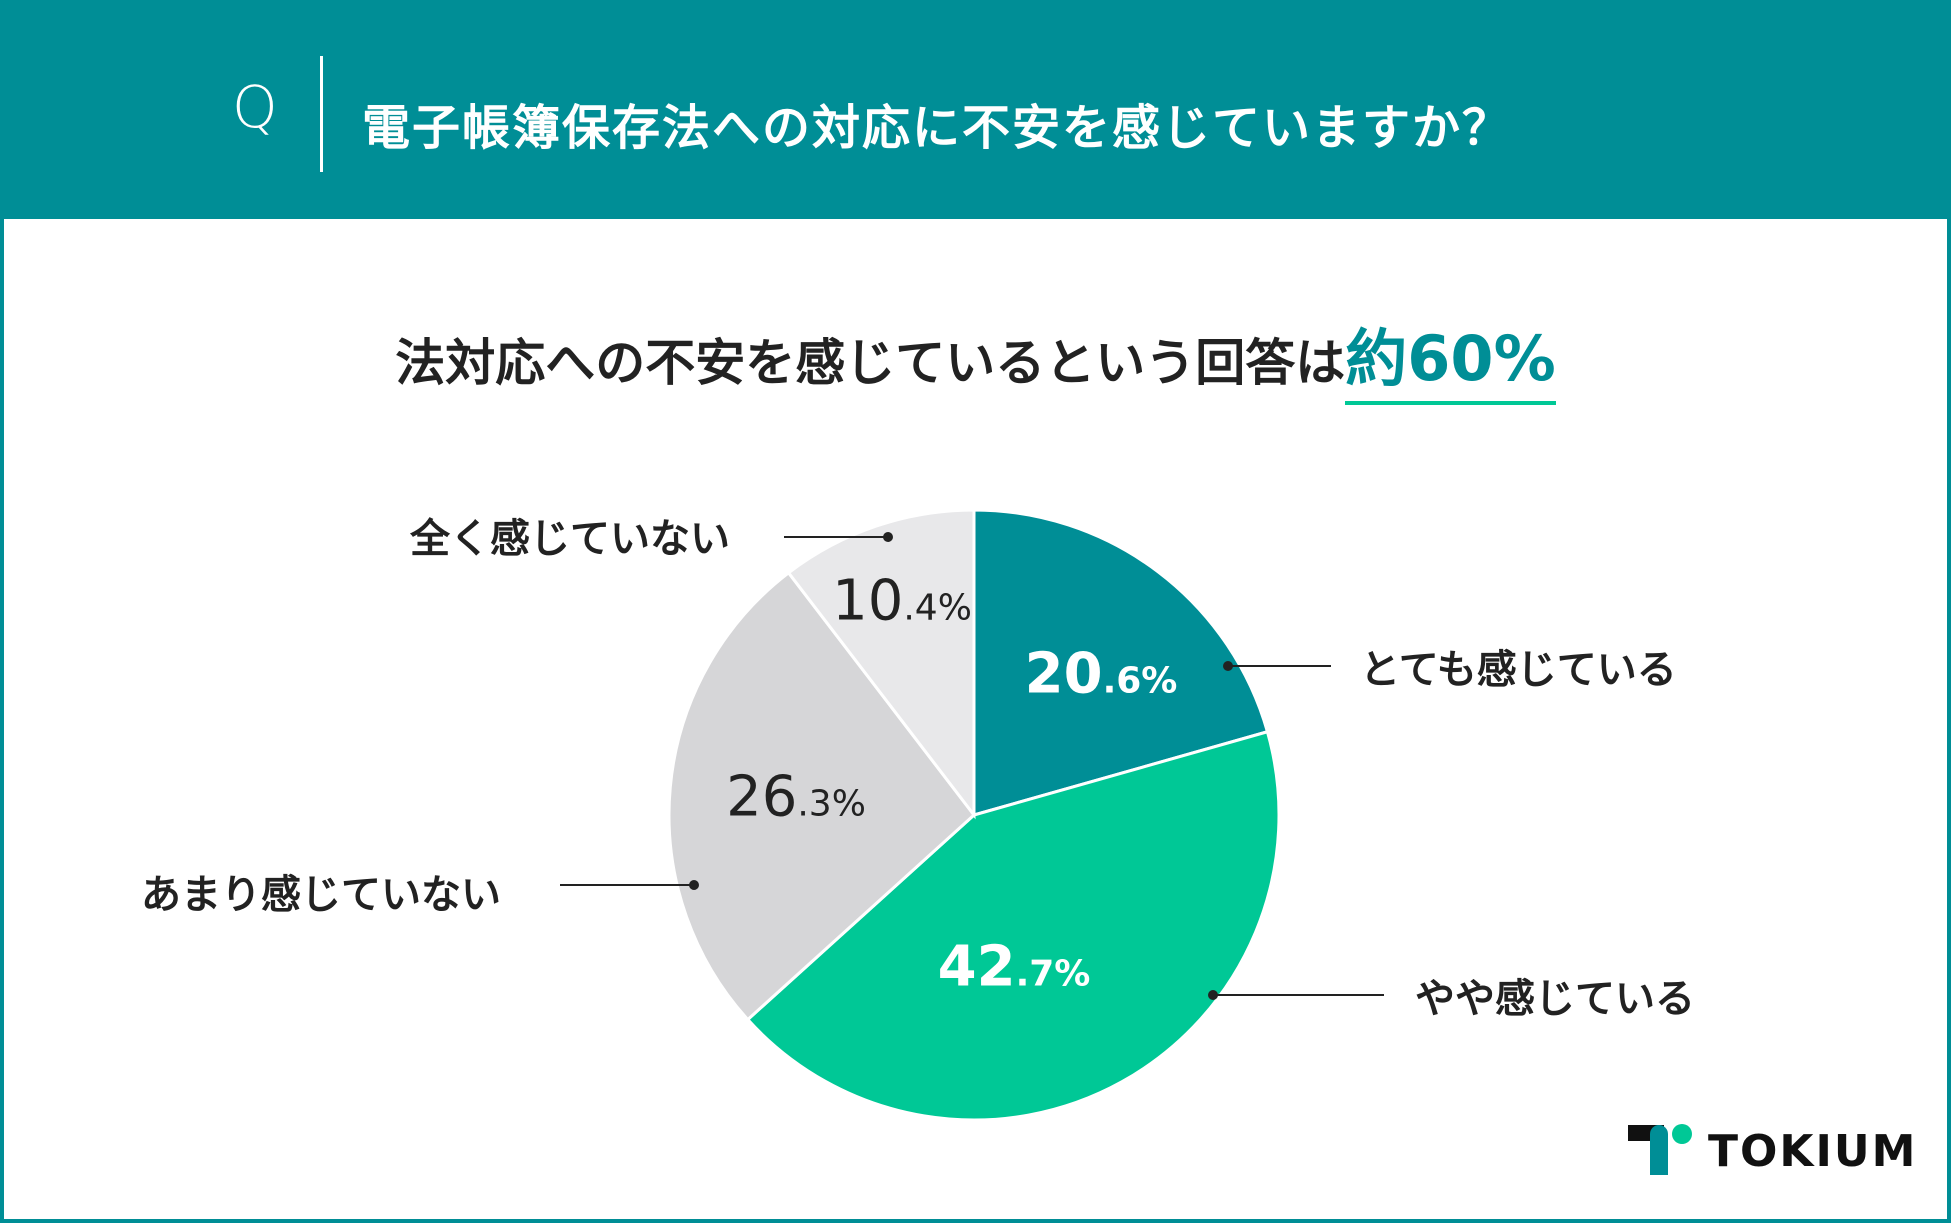  Describe the element at coordinates (321, 114) in the screenshot. I see `divider` at that location.